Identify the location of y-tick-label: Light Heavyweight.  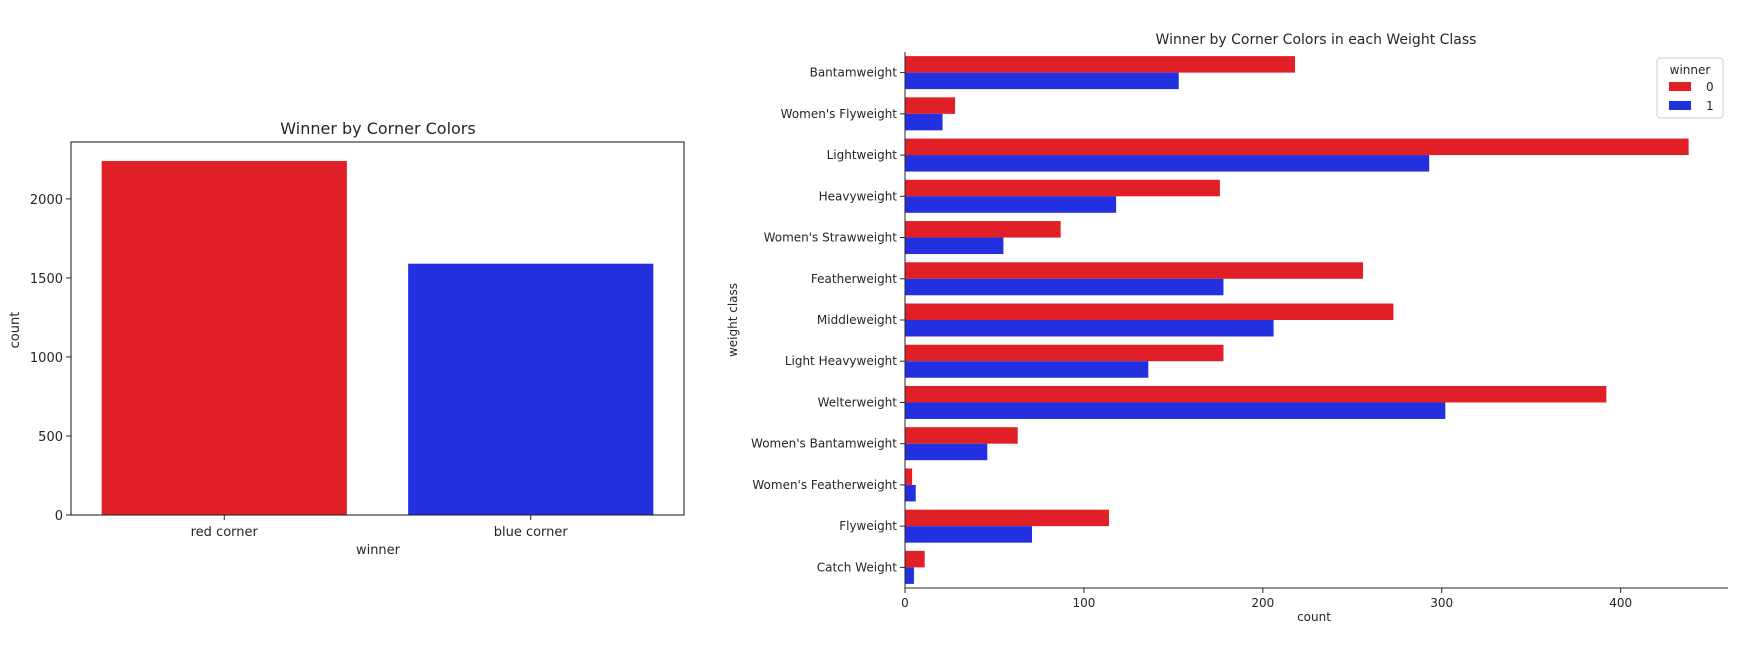
(841, 361).